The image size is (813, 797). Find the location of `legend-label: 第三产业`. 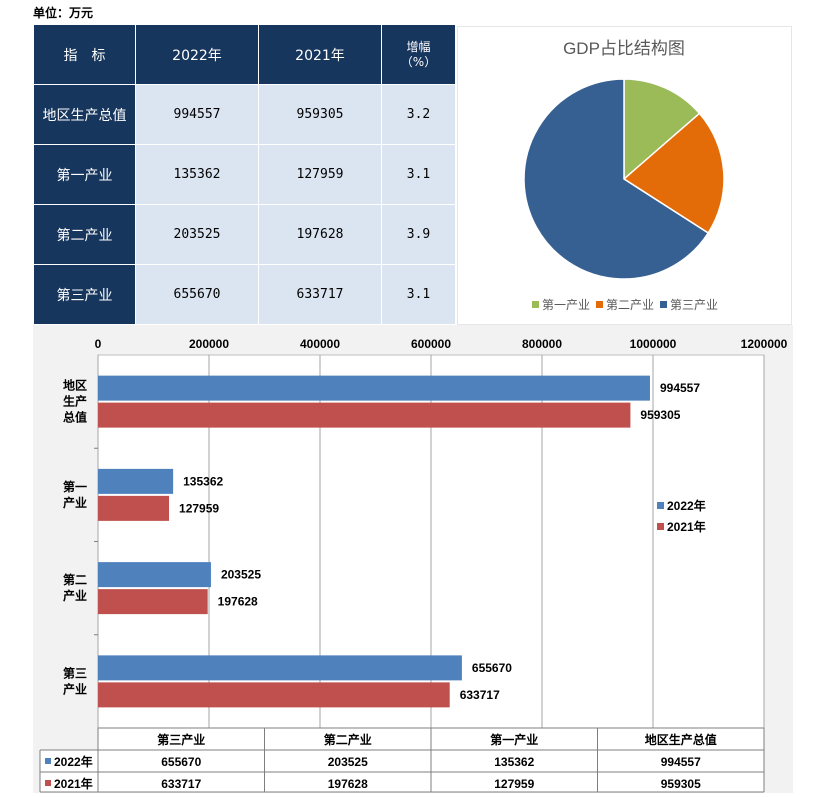

legend-label: 第三产业 is located at coordinates (694, 305).